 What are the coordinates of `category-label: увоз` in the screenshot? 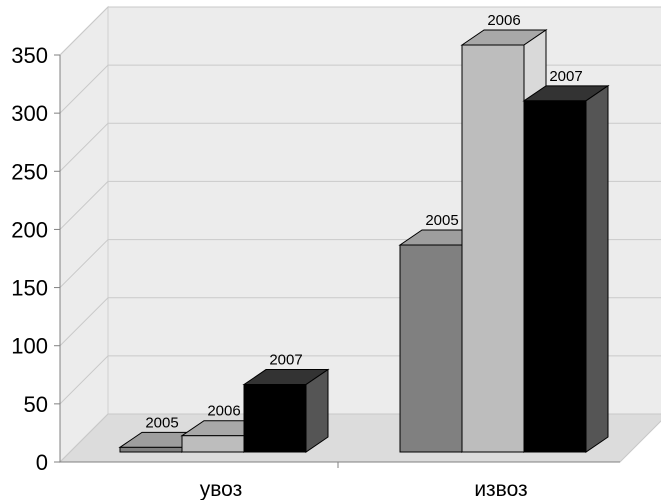 It's located at (221, 489).